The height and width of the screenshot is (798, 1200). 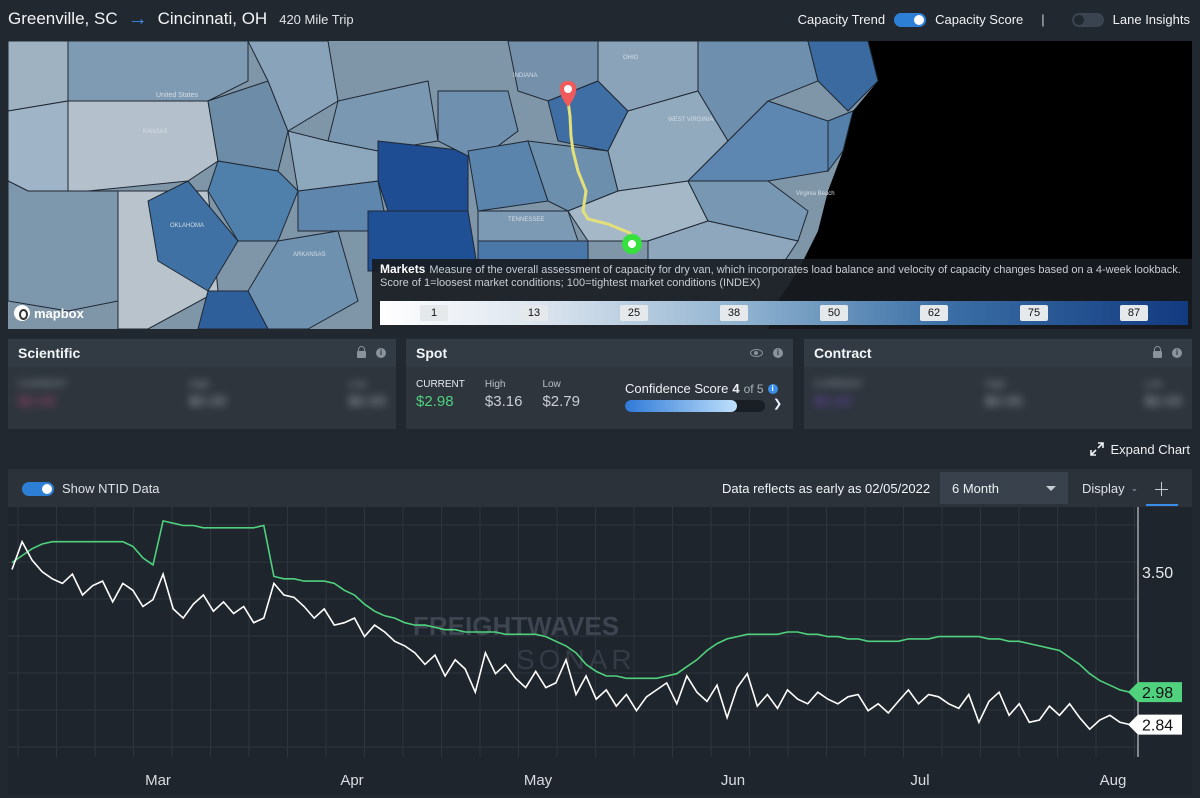 What do you see at coordinates (561, 401) in the screenshot?
I see `rate-value: $2.79` at bounding box center [561, 401].